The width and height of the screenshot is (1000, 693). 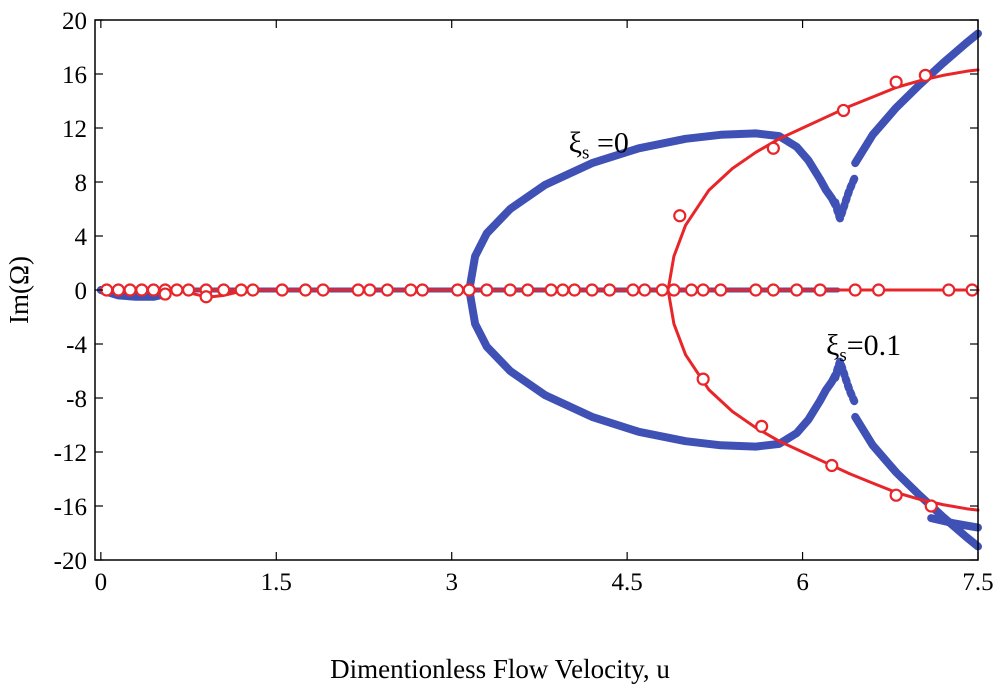 I want to click on annotation-xi-s-0: ξs =0, so click(x=599, y=144).